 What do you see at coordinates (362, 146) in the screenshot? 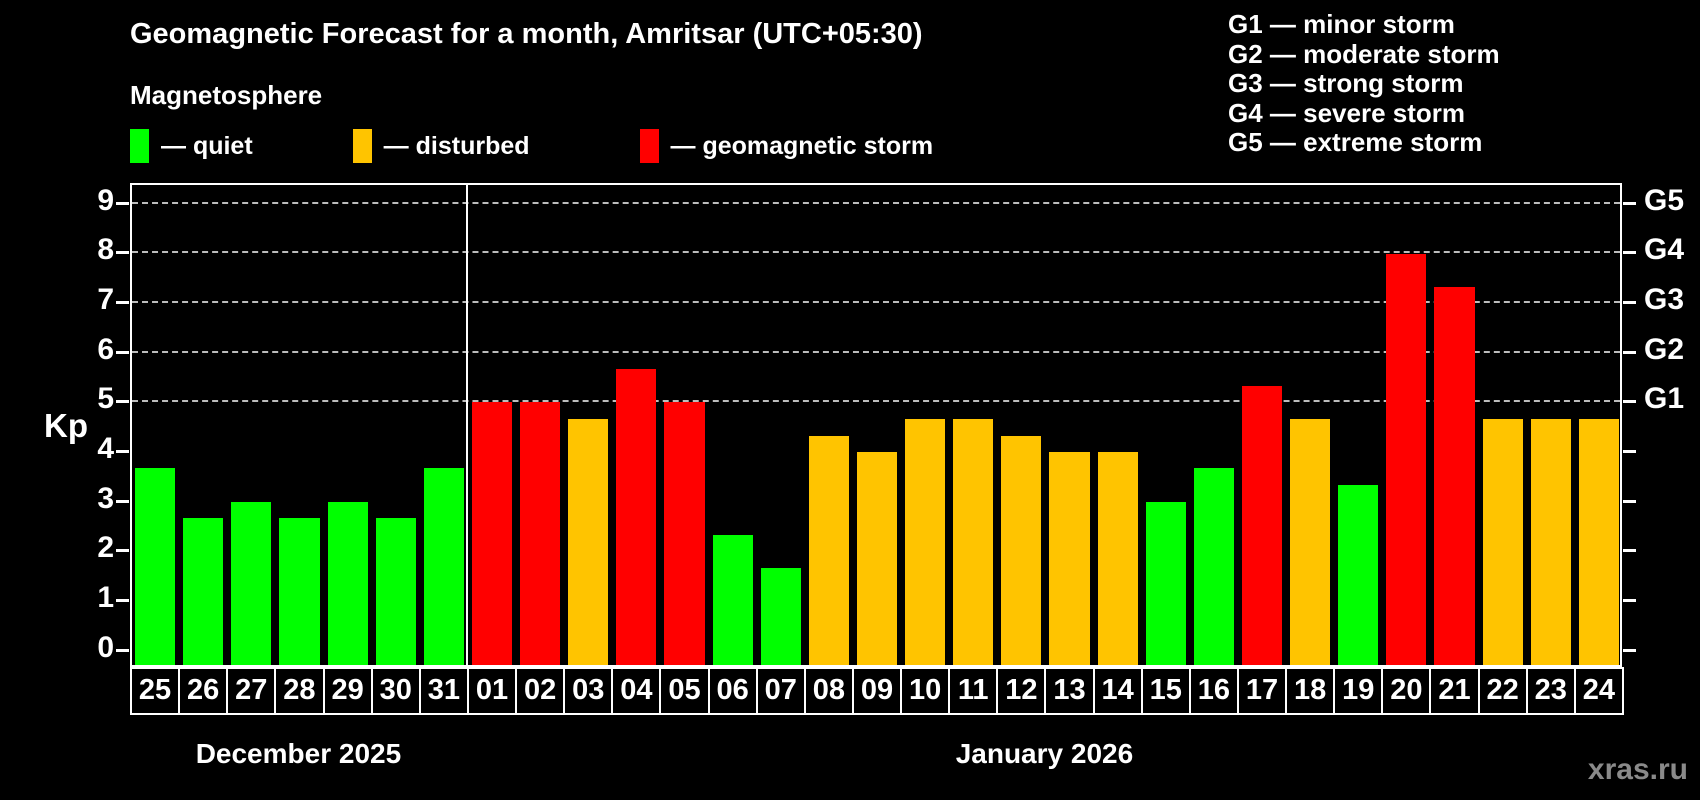
I see `disturbed-color-swatch` at bounding box center [362, 146].